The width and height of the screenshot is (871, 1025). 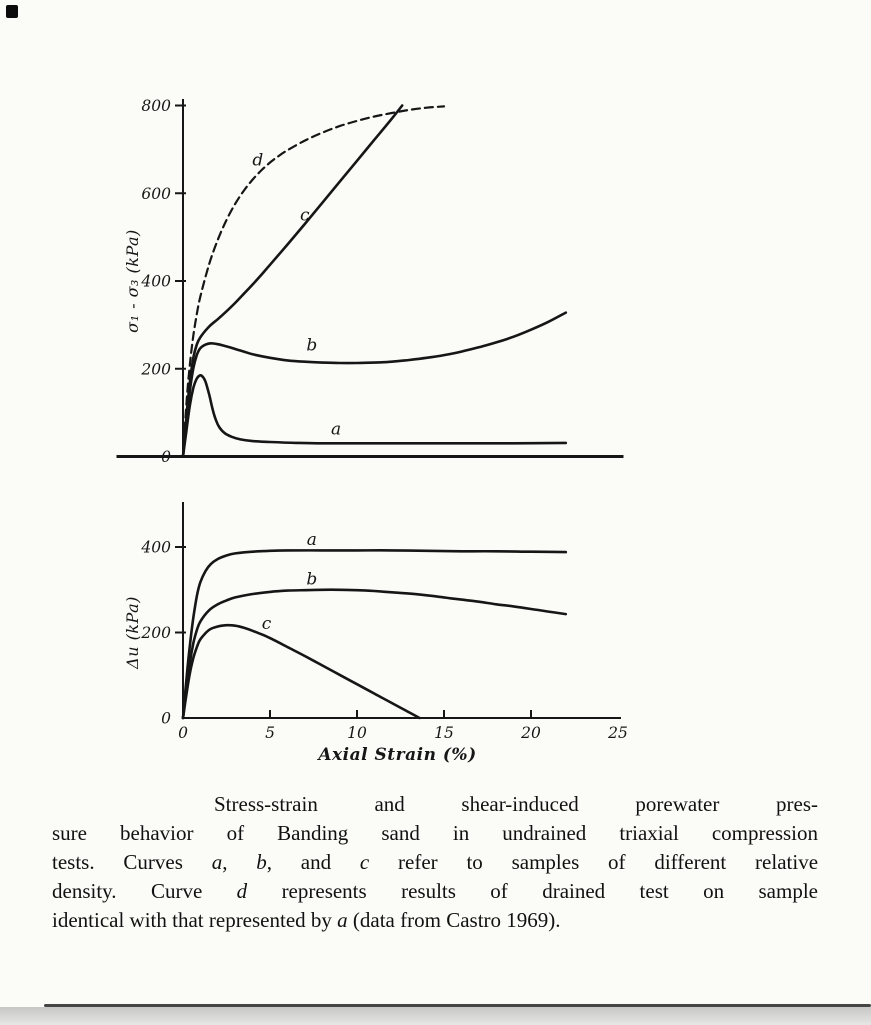 What do you see at coordinates (357, 733) in the screenshot?
I see `x-tick-label: 10` at bounding box center [357, 733].